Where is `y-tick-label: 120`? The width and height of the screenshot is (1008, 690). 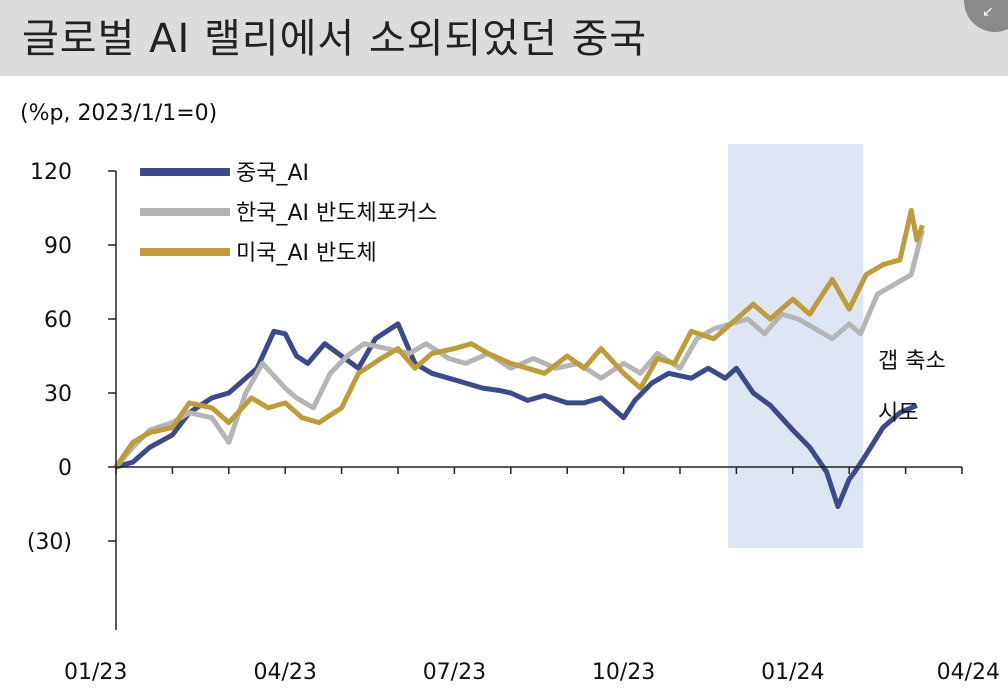
y-tick-label: 120 is located at coordinates (51, 172).